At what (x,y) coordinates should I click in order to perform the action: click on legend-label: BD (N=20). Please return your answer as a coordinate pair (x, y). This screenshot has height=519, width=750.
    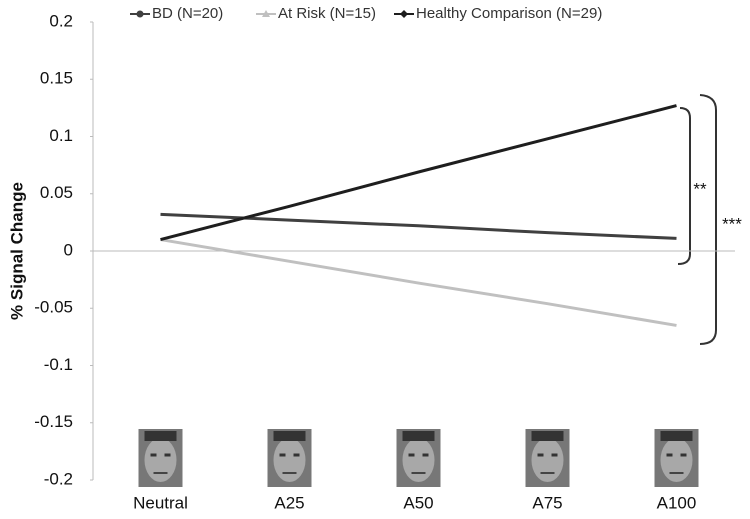
    Looking at the image, I should click on (187, 13).